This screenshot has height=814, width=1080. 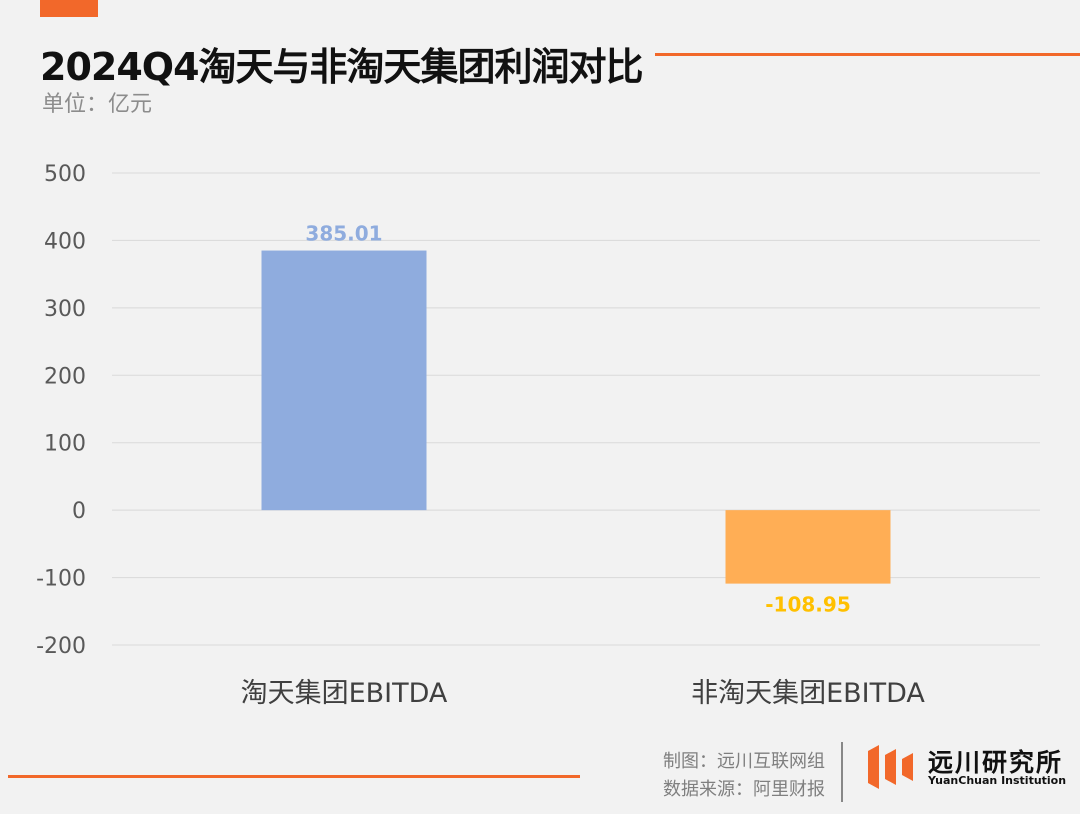 What do you see at coordinates (583, 693) in the screenshot?
I see `category-labels: 淘天集团EBITDA 非淘天集团EBITDA` at bounding box center [583, 693].